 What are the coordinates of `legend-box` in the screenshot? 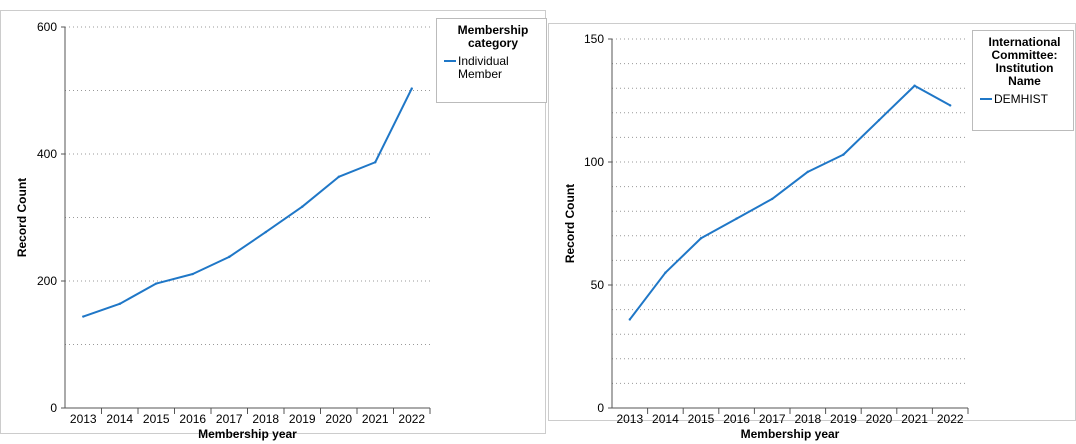 It's located at (1023, 80).